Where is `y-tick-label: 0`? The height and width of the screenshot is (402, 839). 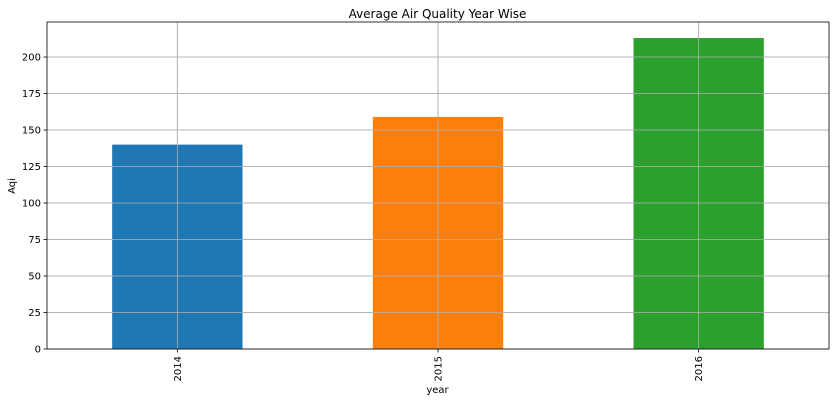 y-tick-label: 0 is located at coordinates (38, 350).